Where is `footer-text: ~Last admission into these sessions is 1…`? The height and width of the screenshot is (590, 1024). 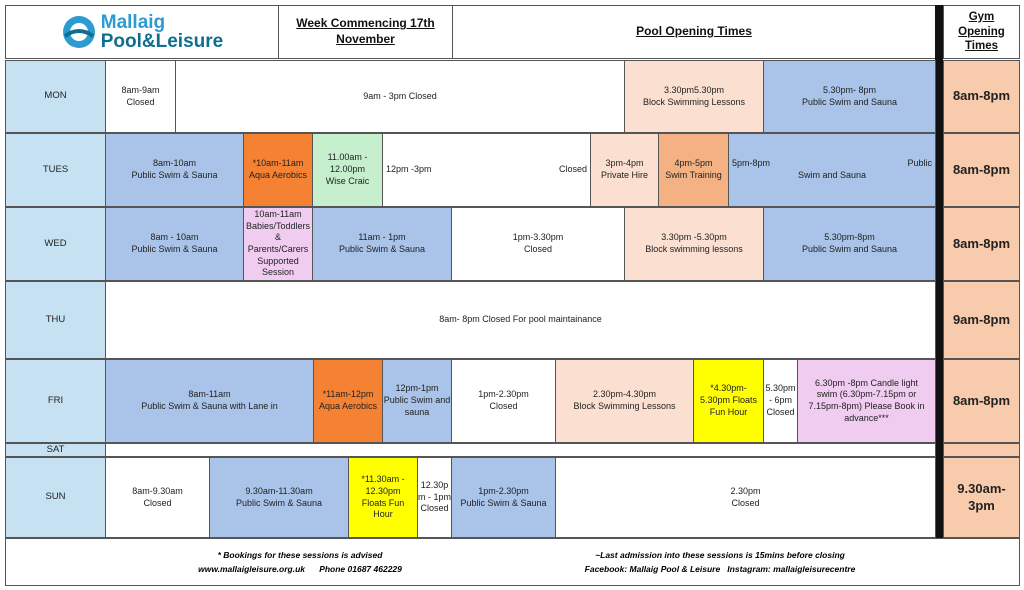
footer-text: ~Last admission into these sessions is 1… is located at coordinates (720, 555).